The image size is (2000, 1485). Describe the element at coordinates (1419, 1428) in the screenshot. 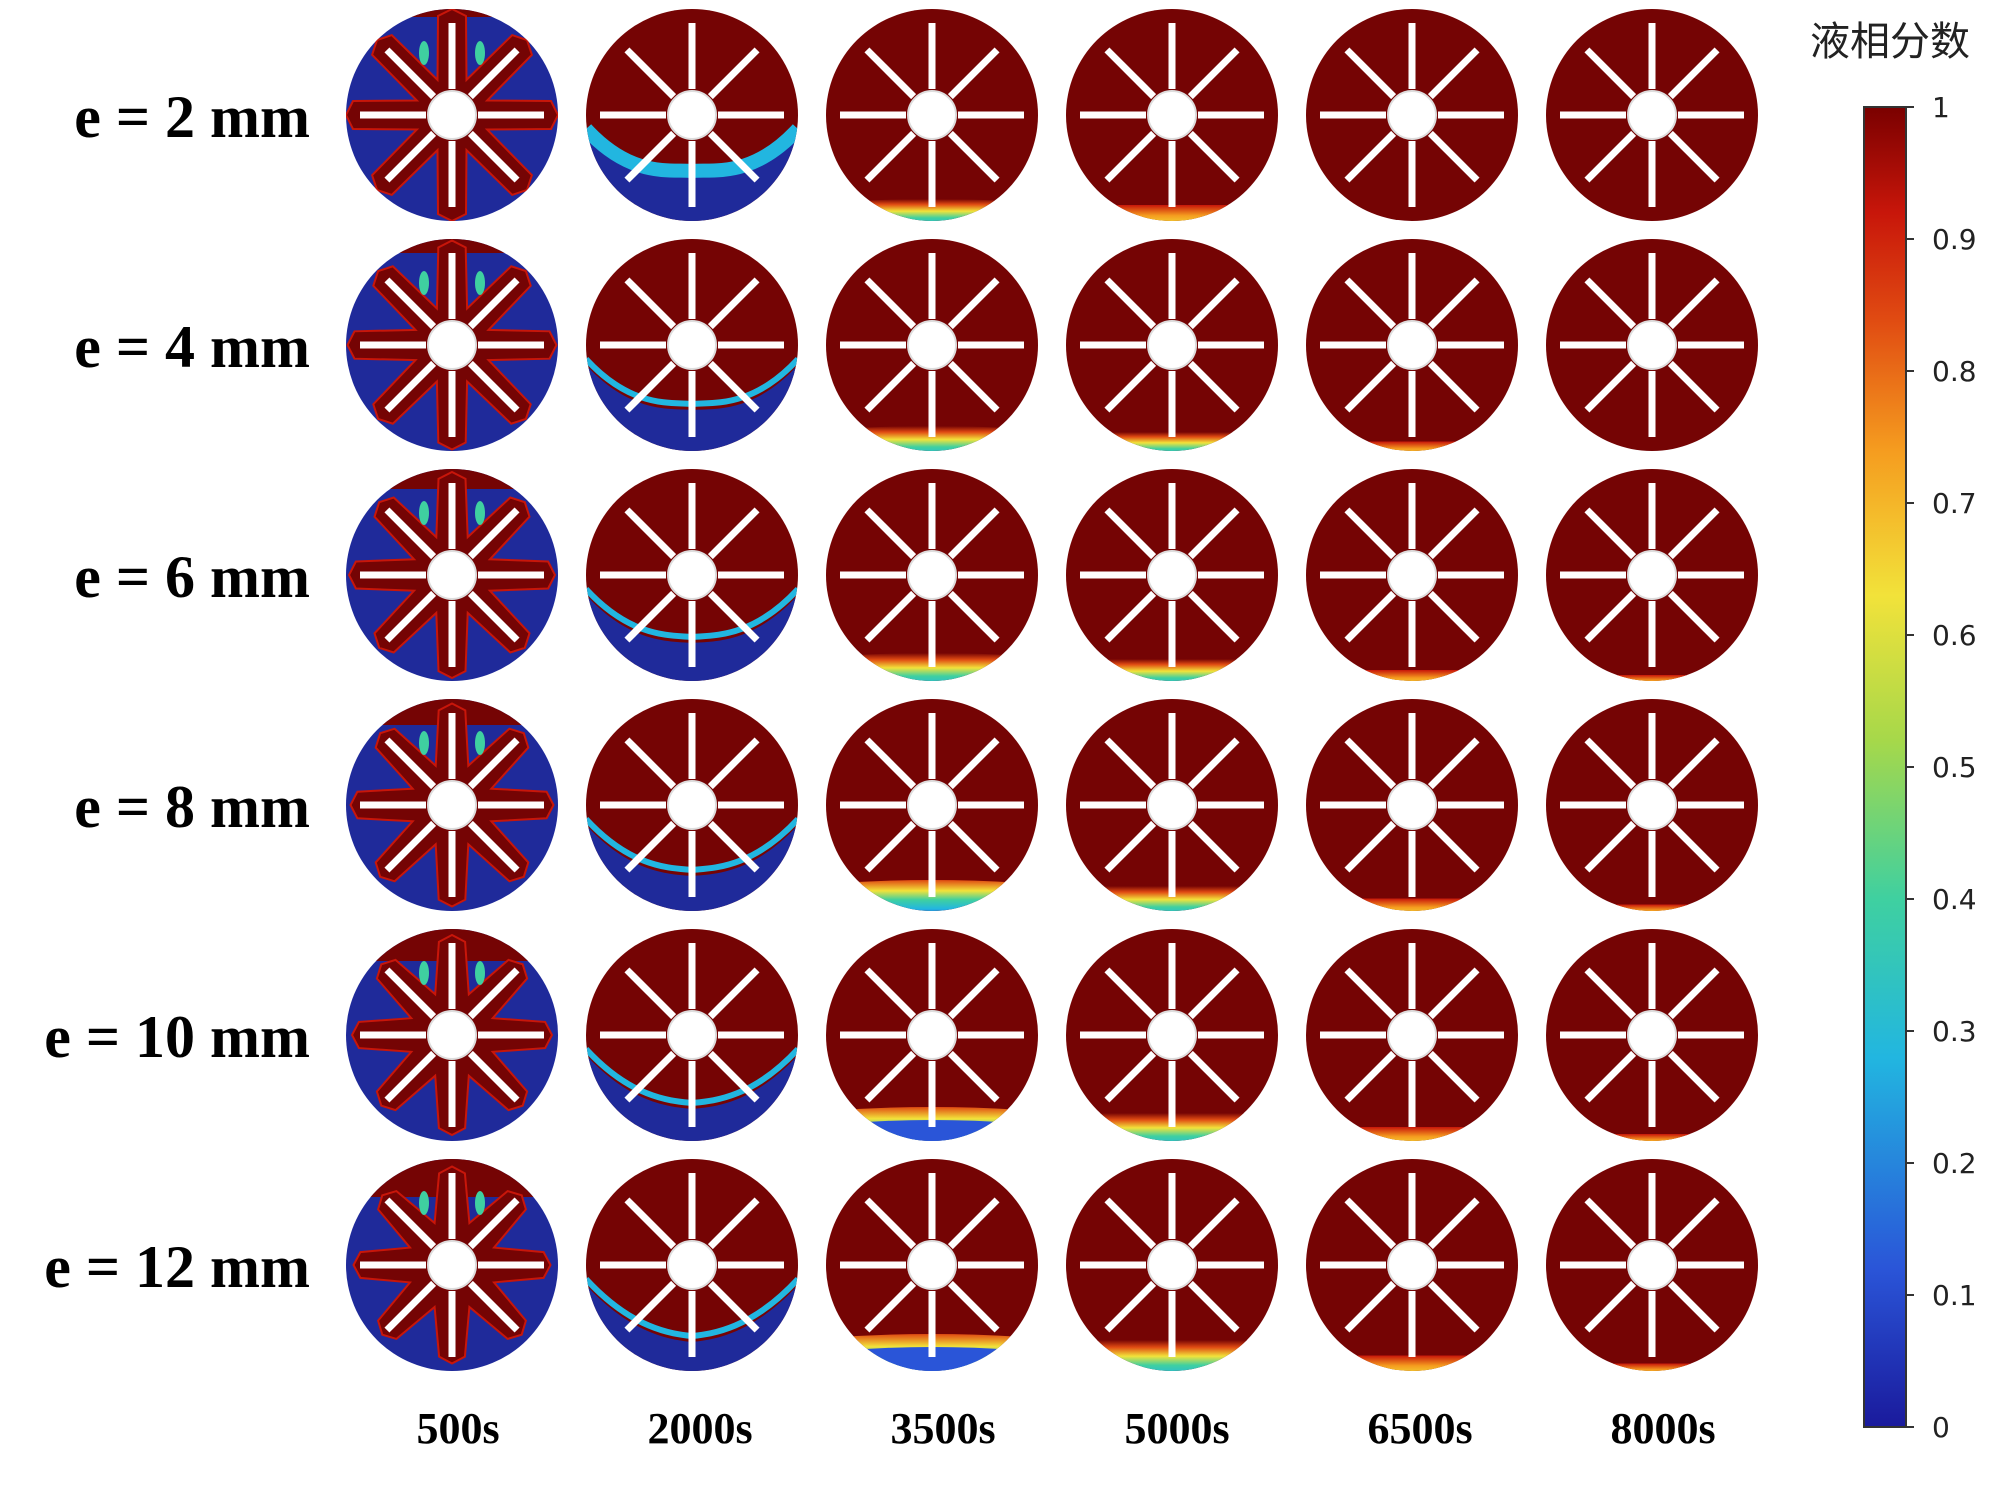

I see `column-label-6500s: 6500s` at that location.